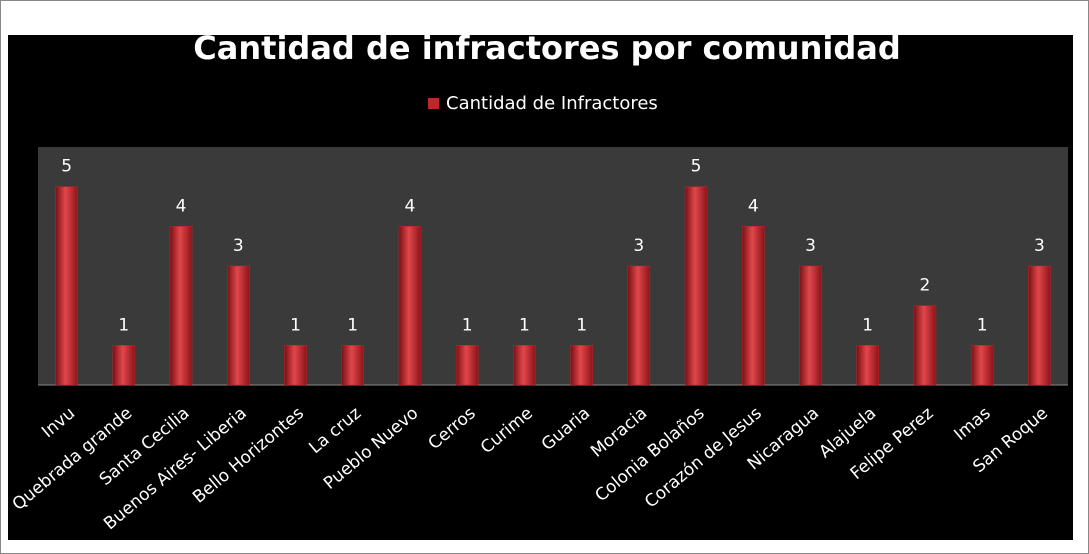 The width and height of the screenshot is (1089, 554). I want to click on chart-title: Cantidad de infractores por comunidad, so click(546, 48).